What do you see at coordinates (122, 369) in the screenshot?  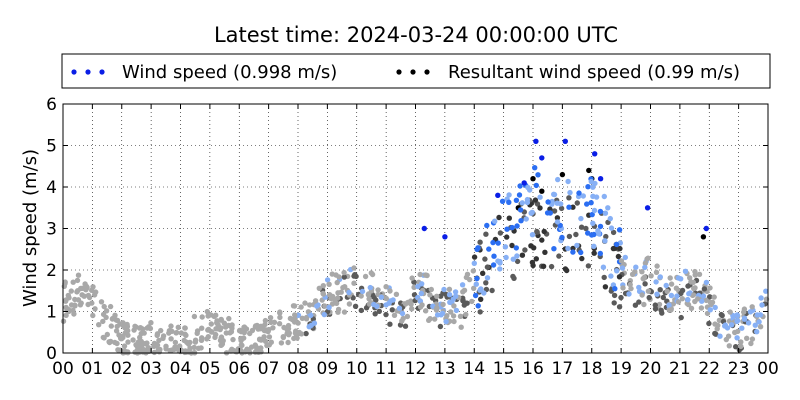 I see `x-tick-label: 02` at bounding box center [122, 369].